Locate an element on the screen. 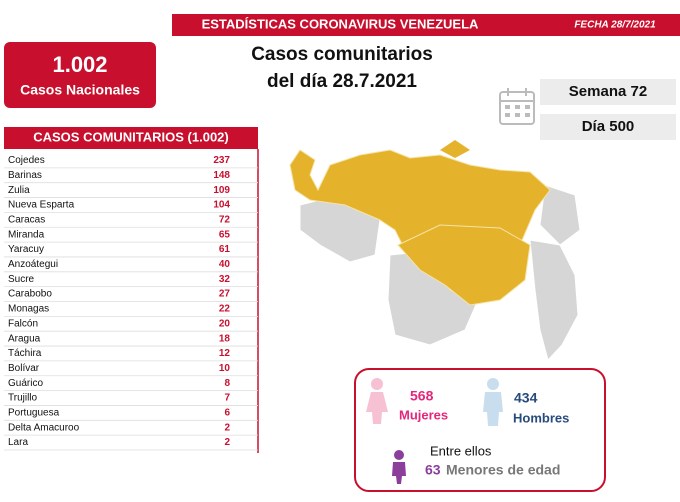 Image resolution: width=680 pixels, height=502 pixels. row-name: Yaracuy is located at coordinates (26, 249).